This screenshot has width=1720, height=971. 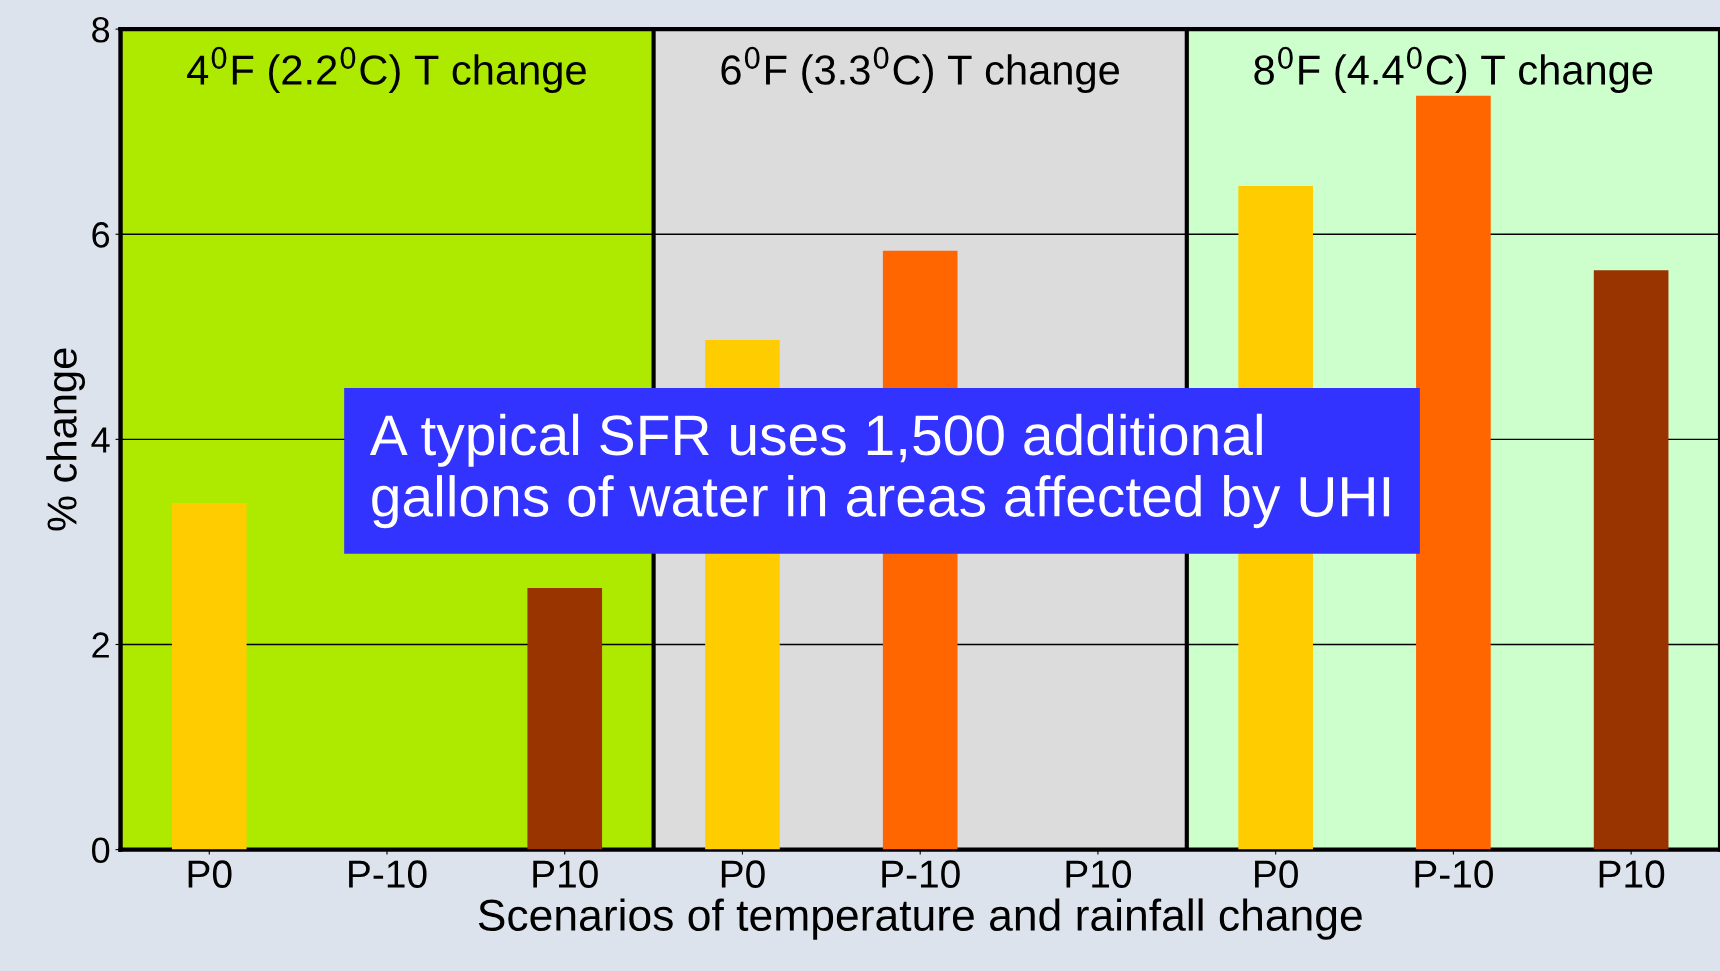 What do you see at coordinates (100, 645) in the screenshot?
I see `y-tick-label: 2` at bounding box center [100, 645].